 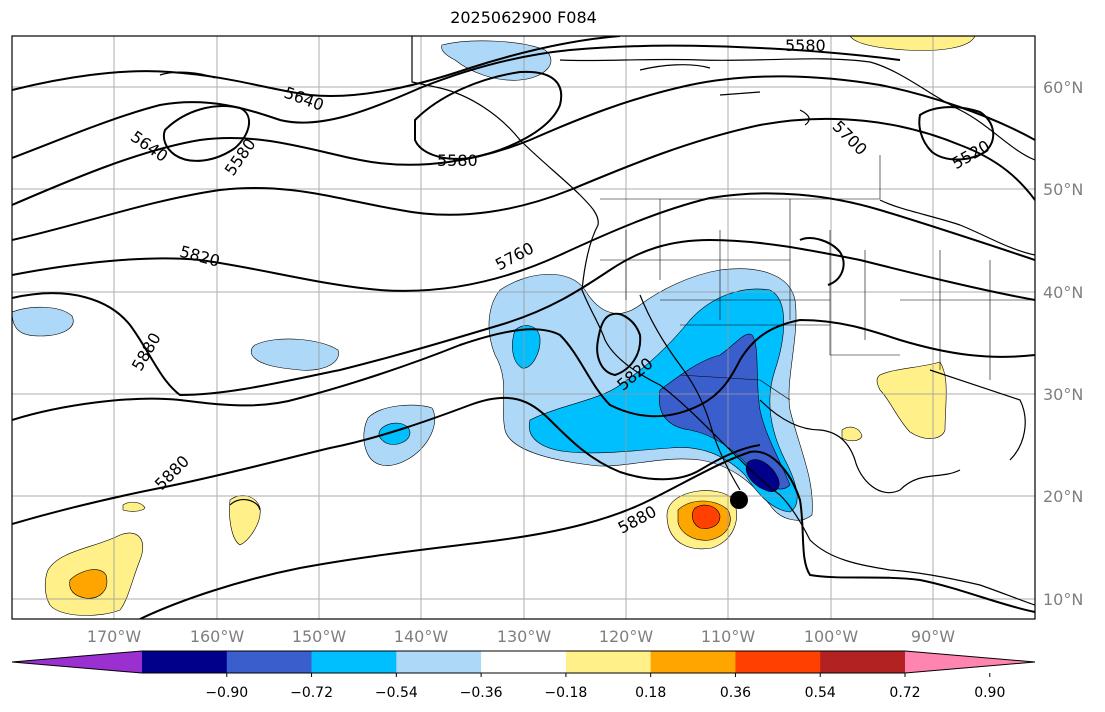 I want to click on lat-tick-label: 30°N, so click(x=1063, y=394).